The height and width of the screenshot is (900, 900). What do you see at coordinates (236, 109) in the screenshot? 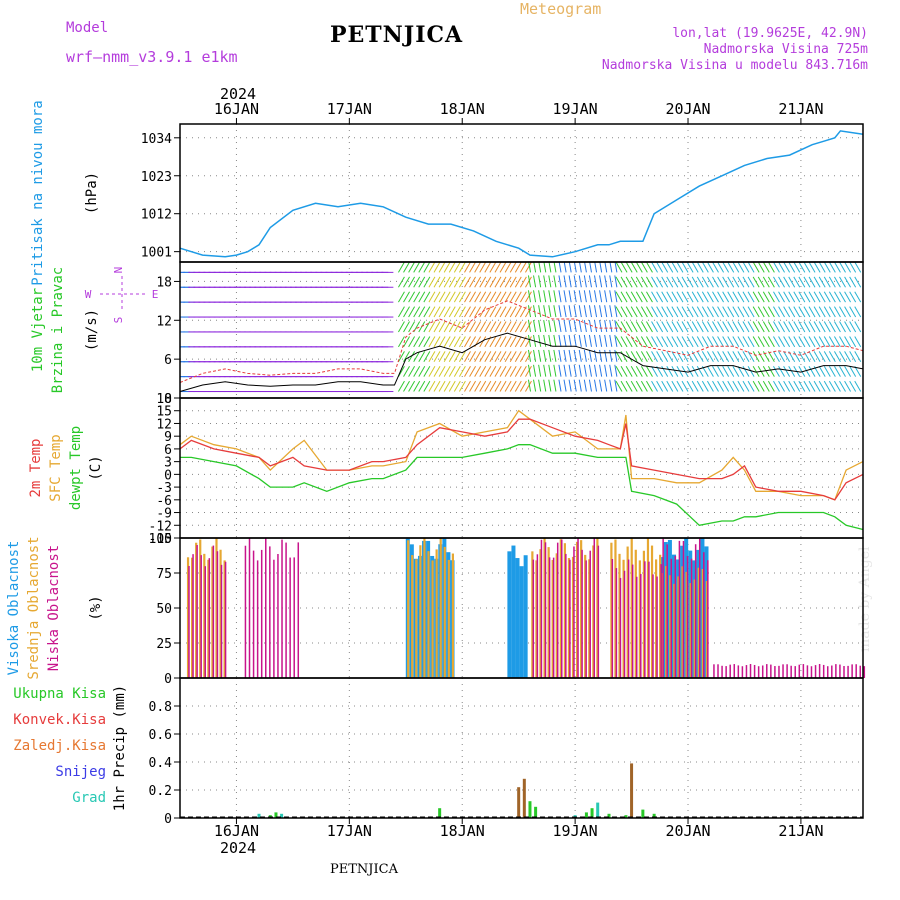
I see `day-label-top: 16JAN` at bounding box center [236, 109].